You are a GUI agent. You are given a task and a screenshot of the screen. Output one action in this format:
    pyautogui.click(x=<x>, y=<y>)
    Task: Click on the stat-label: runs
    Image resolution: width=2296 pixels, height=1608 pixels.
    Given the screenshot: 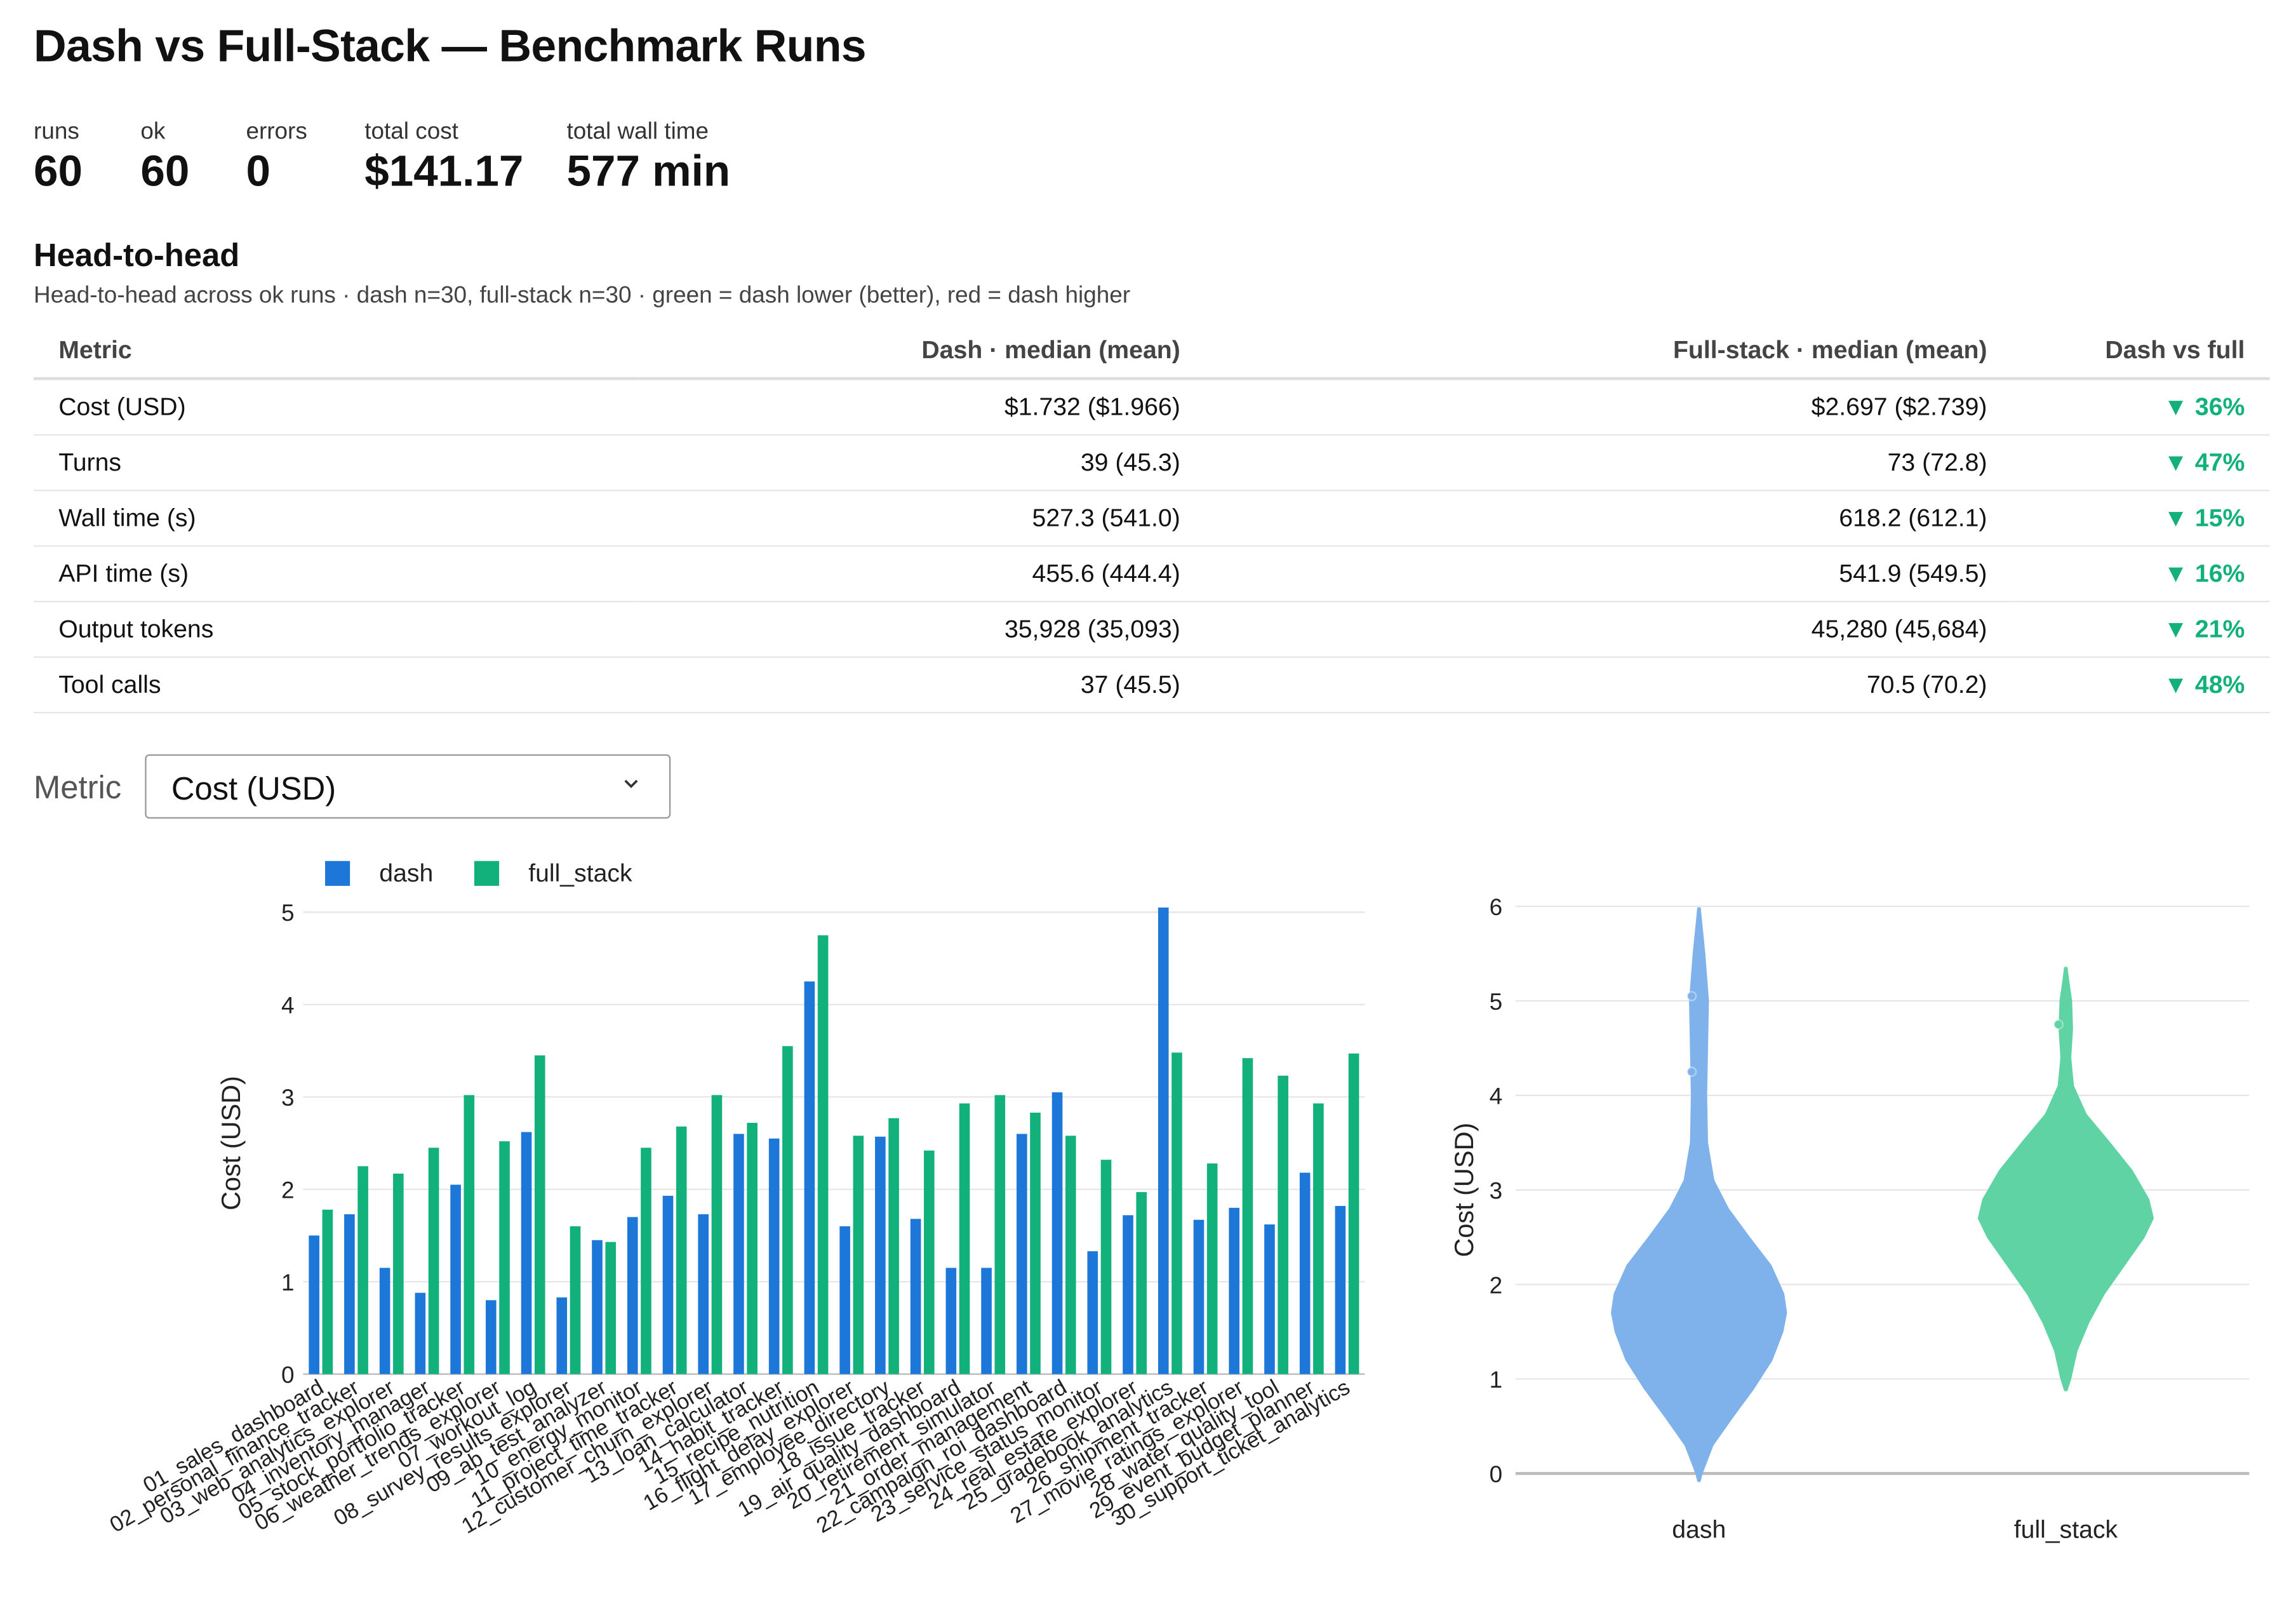 What is the action you would take?
    pyautogui.click(x=56, y=132)
    